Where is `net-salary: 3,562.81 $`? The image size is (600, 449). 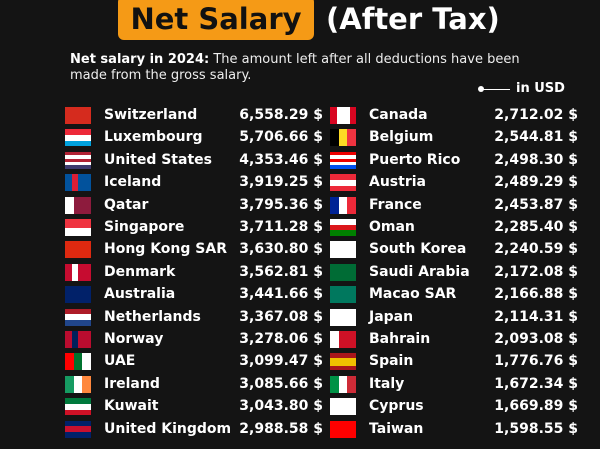
net-salary: 3,562.81 $ is located at coordinates (281, 271).